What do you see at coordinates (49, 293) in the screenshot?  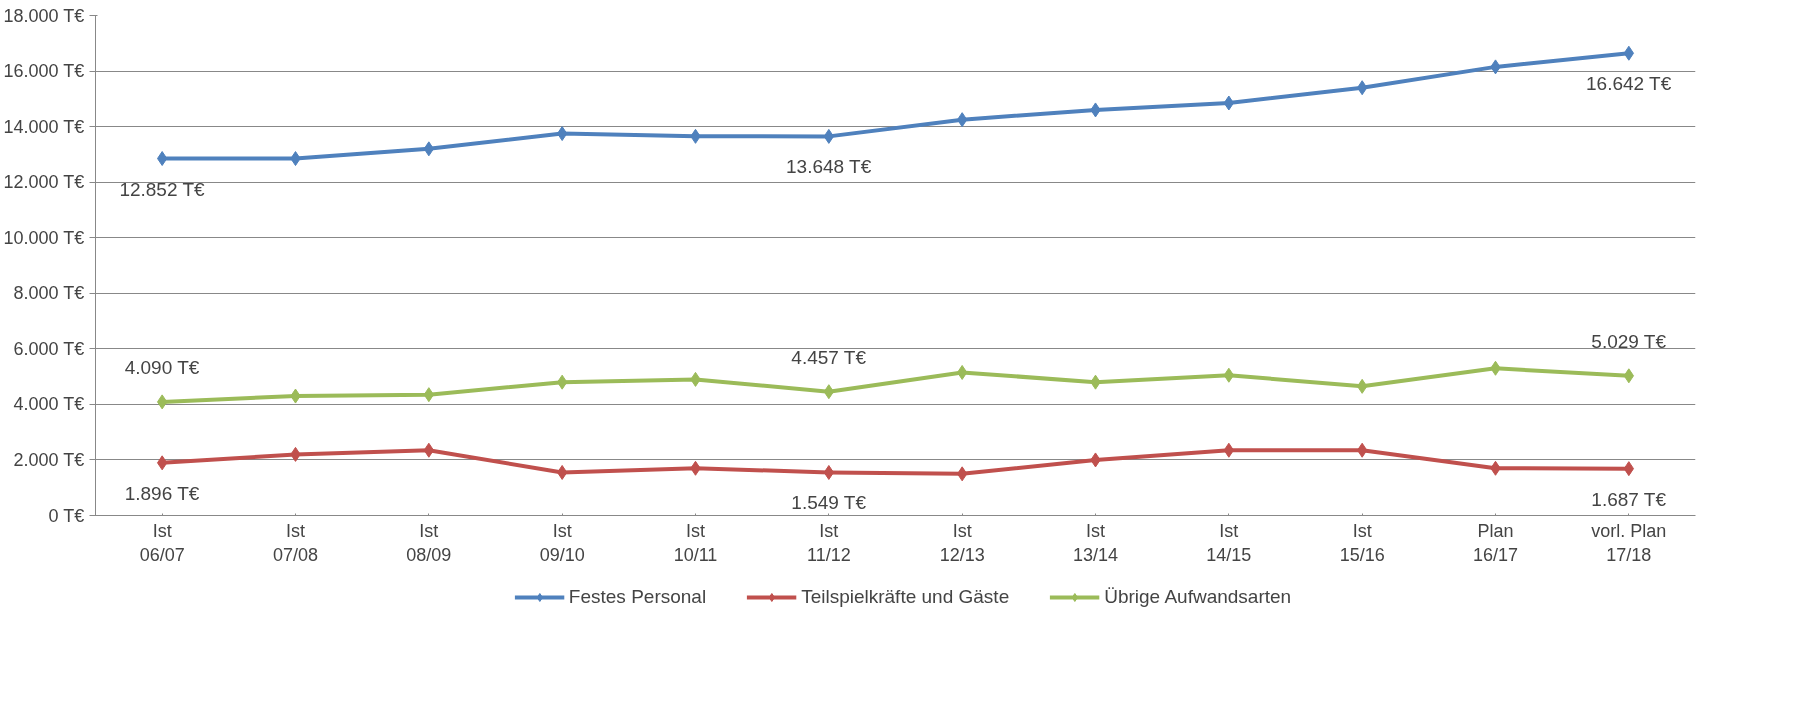 I see `y-tick-label: 8.000 T€` at bounding box center [49, 293].